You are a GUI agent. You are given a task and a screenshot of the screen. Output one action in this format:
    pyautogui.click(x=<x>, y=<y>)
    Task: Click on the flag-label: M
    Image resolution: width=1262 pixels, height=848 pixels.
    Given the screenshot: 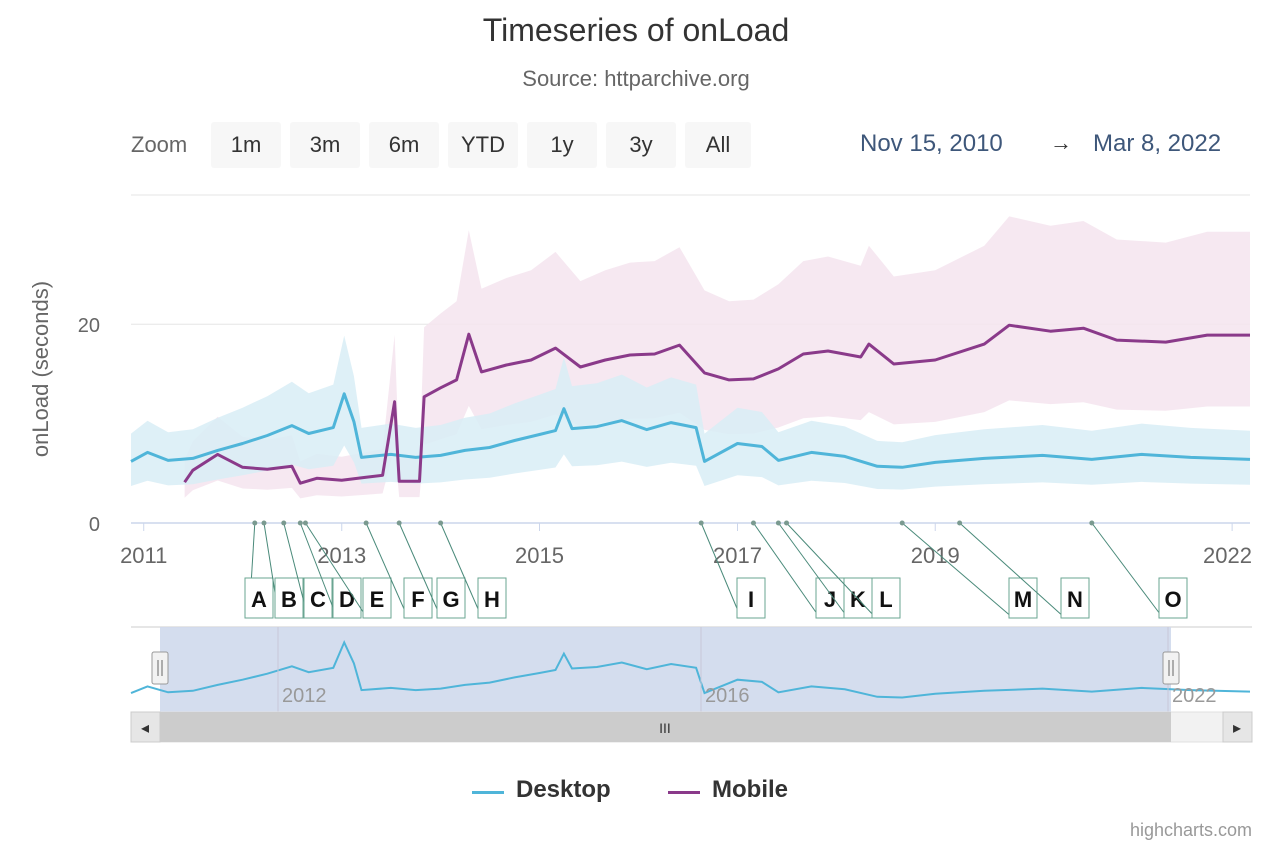 What is the action you would take?
    pyautogui.click(x=1023, y=599)
    